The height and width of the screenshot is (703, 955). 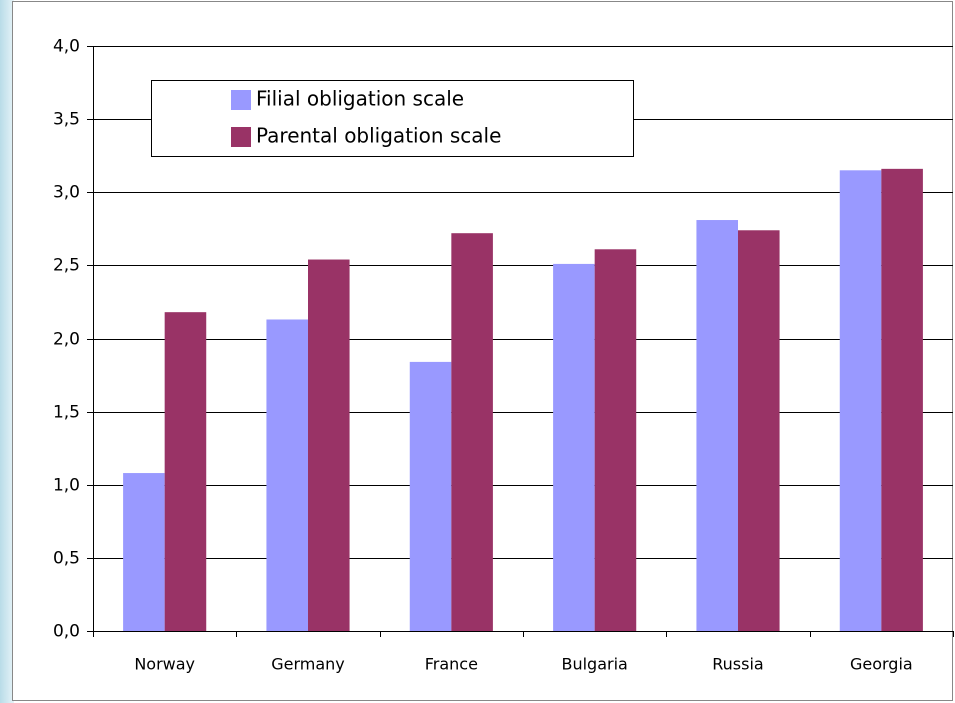 What do you see at coordinates (66, 559) in the screenshot?
I see `y-tick-label: 0,5` at bounding box center [66, 559].